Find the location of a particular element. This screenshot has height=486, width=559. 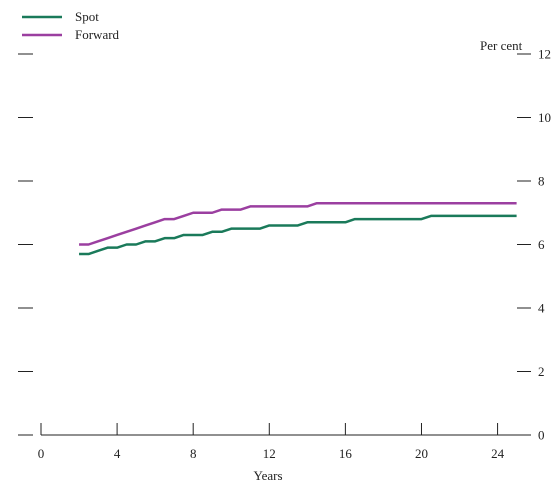

y-tick-label: 8 is located at coordinates (541, 181).